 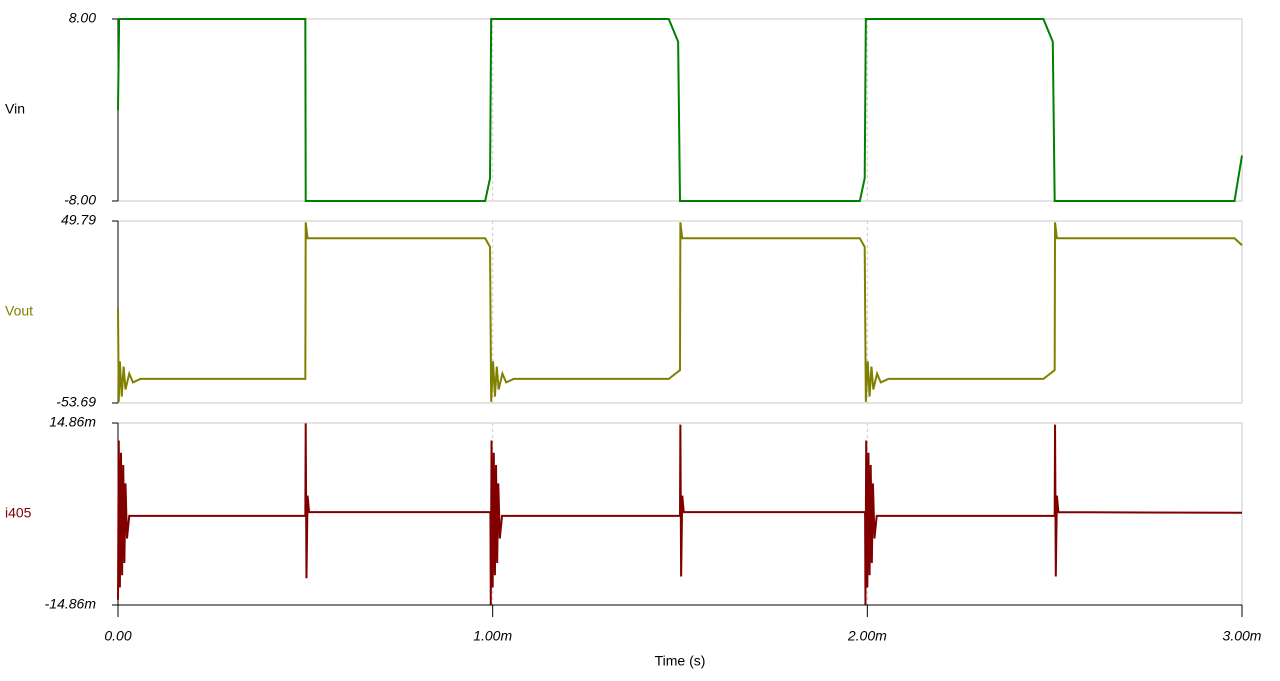 I want to click on y-tick-label: 14.86m, so click(x=72, y=422).